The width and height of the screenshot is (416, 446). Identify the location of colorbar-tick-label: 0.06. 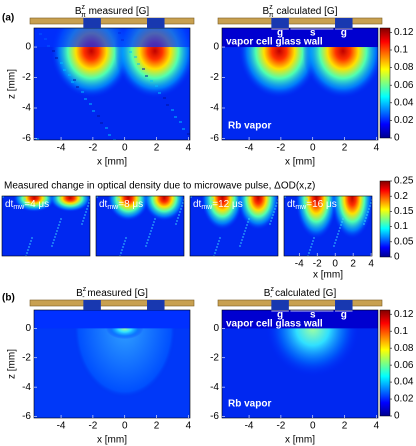
(404, 365).